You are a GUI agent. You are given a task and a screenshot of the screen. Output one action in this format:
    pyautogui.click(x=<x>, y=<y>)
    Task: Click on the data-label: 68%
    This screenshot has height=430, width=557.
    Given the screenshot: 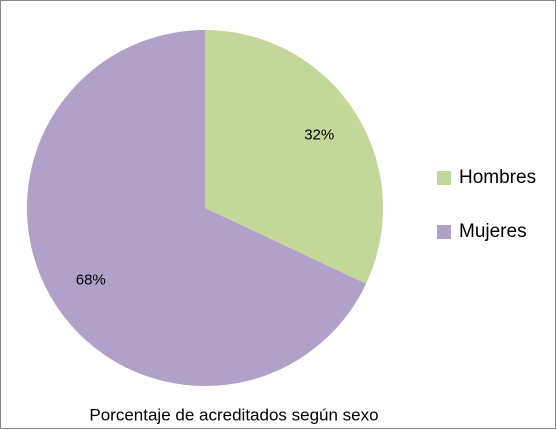 What is the action you would take?
    pyautogui.click(x=91, y=279)
    